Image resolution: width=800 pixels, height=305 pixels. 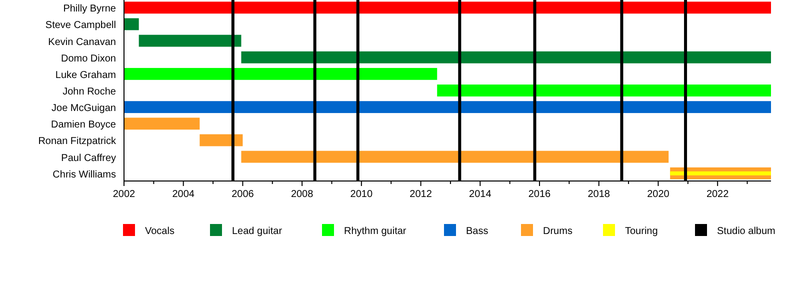 What do you see at coordinates (183, 194) in the screenshot?
I see `x-tick-label: 2004` at bounding box center [183, 194].